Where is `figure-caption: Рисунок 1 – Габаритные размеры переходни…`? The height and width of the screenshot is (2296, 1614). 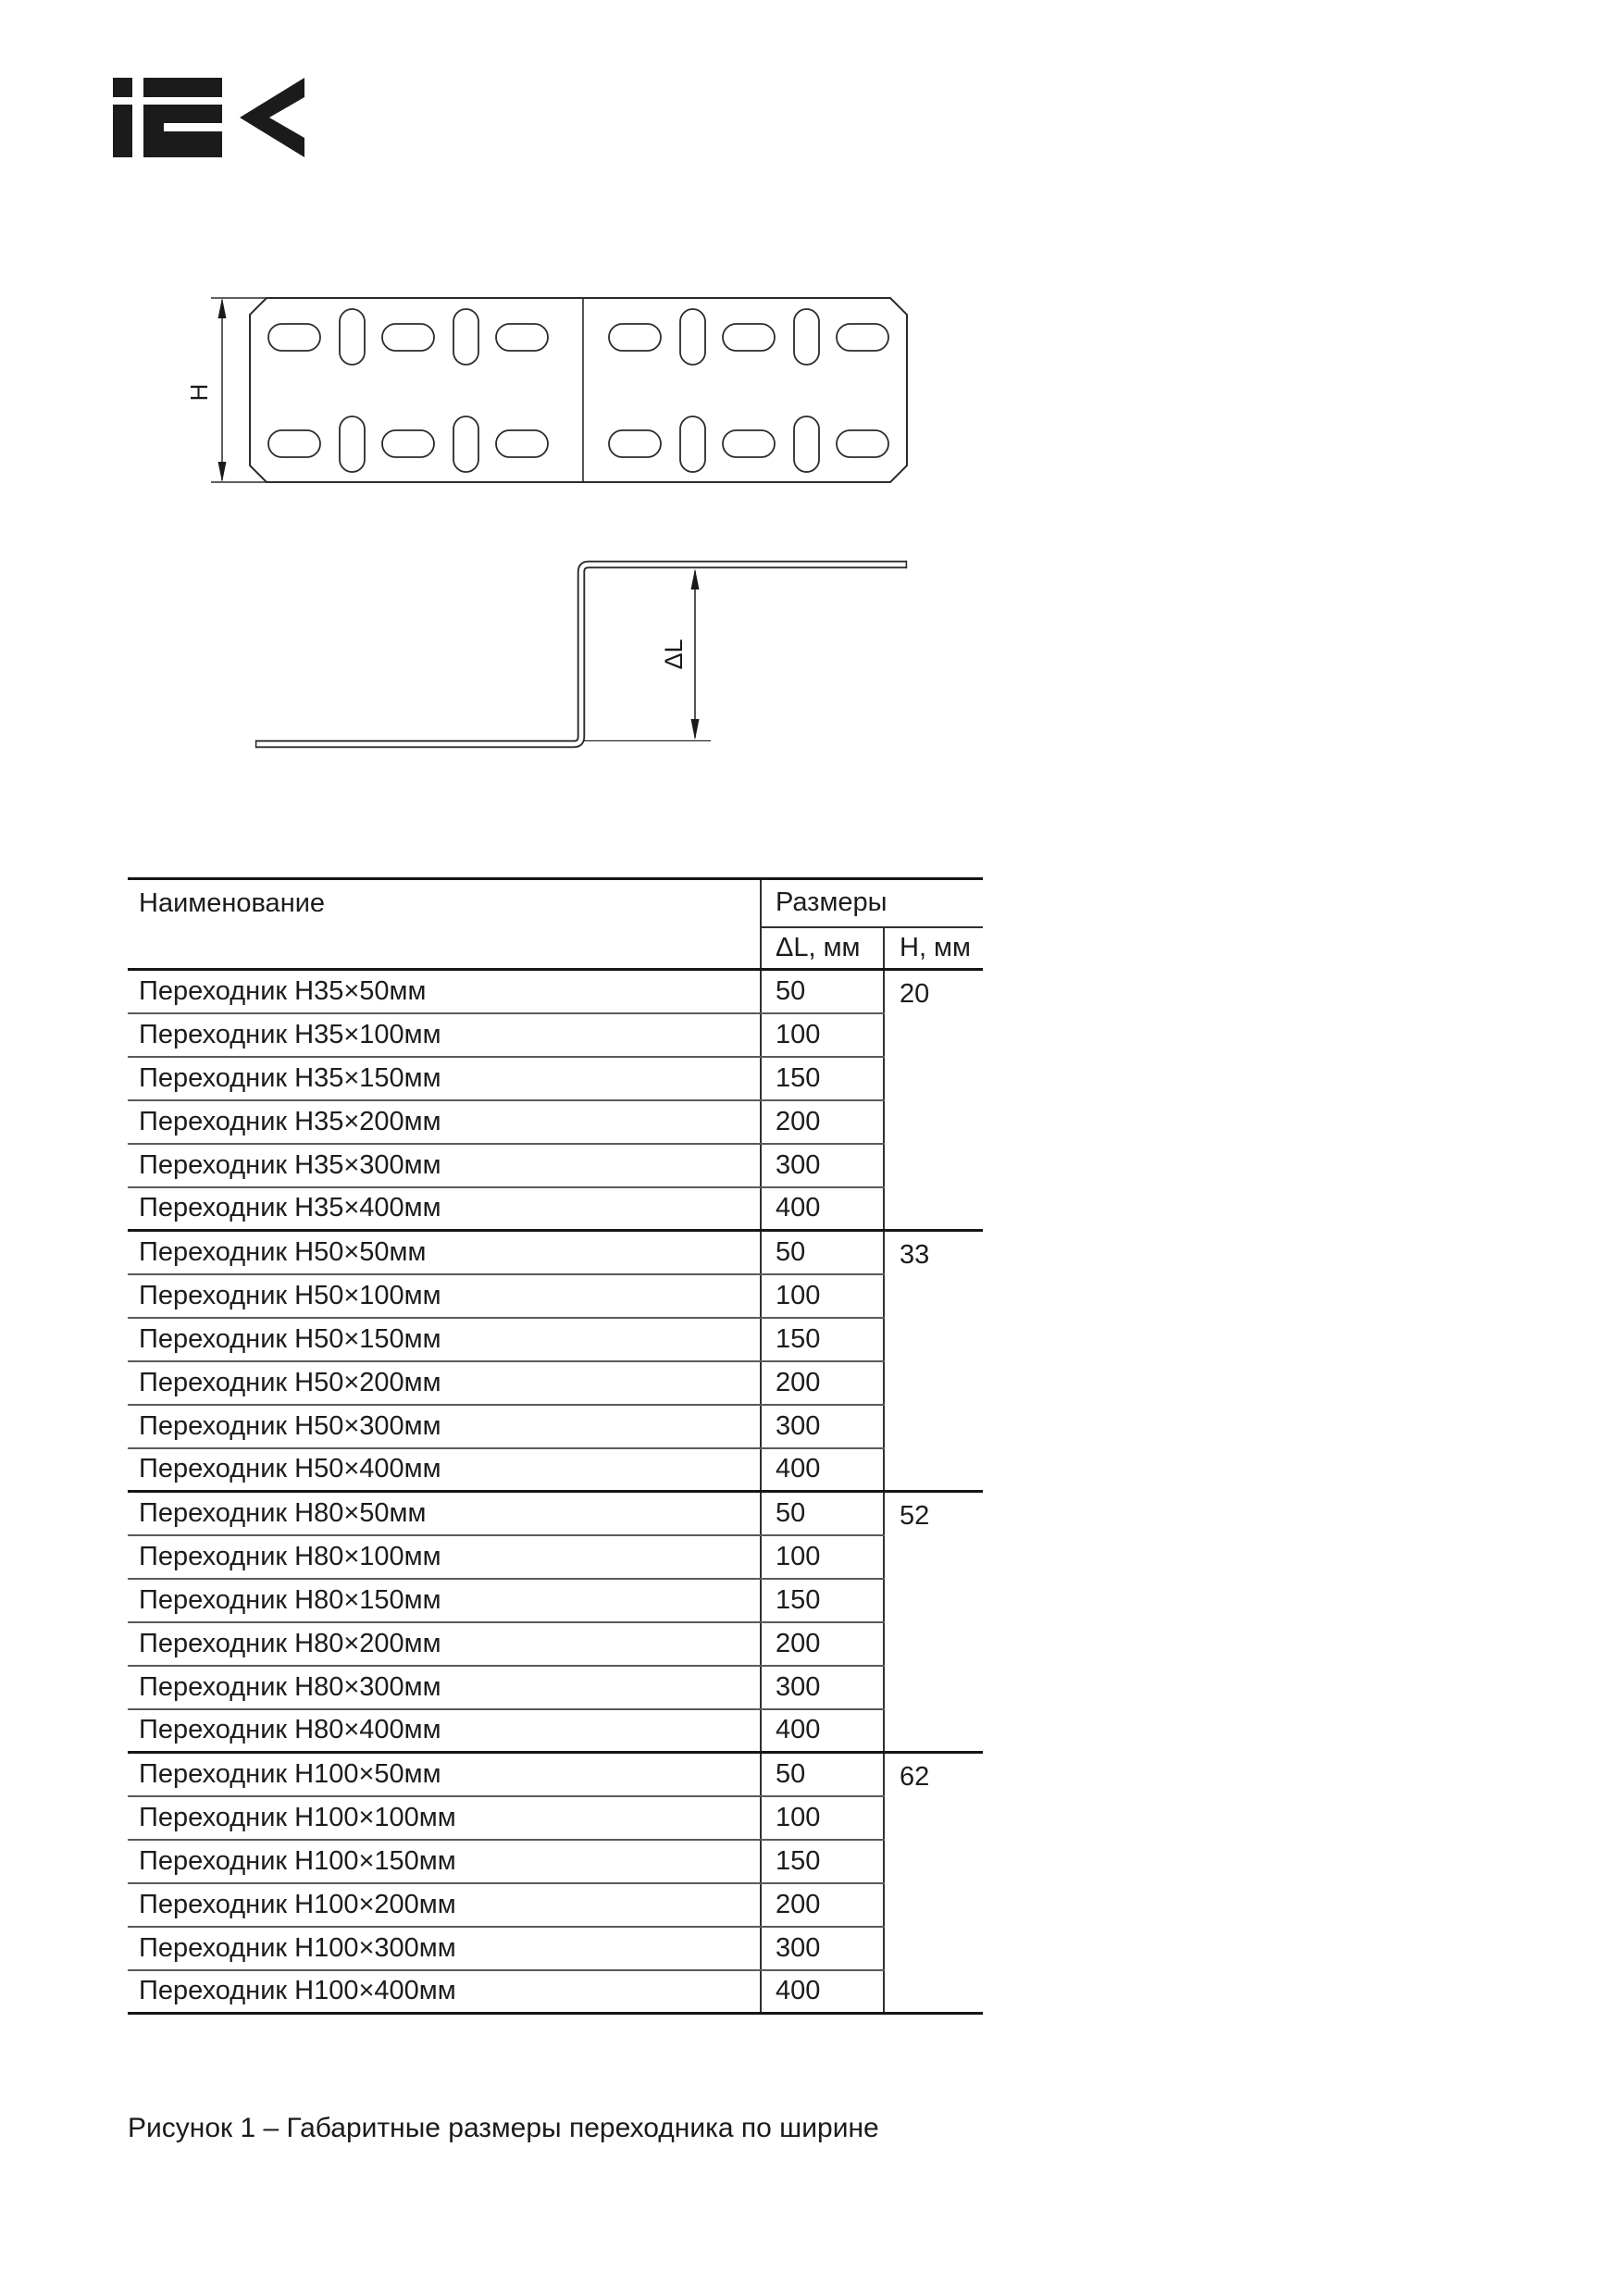
figure-caption: Рисунок 1 – Габаритные размеры переходни… is located at coordinates (503, 2128).